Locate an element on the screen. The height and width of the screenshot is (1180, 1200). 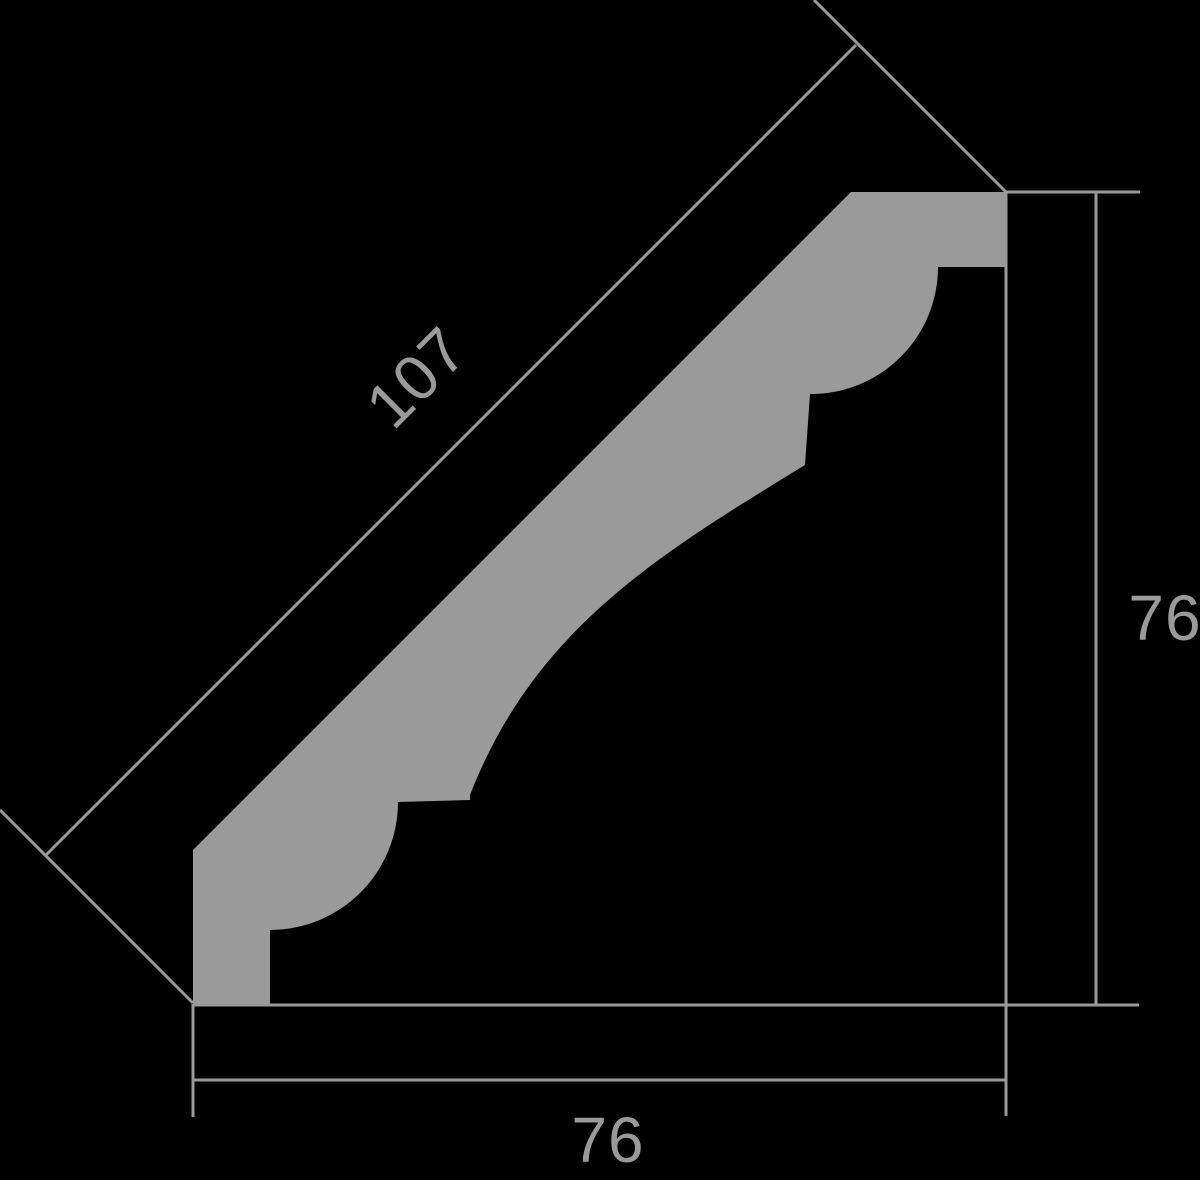
extension-line-diagonal-lower is located at coordinates (97, 906).